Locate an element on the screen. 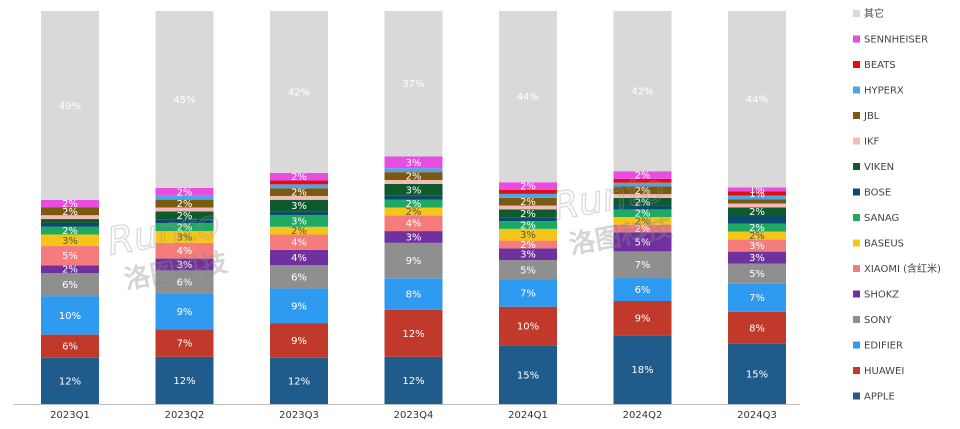  legend-label: HUAWEI is located at coordinates (884, 371).